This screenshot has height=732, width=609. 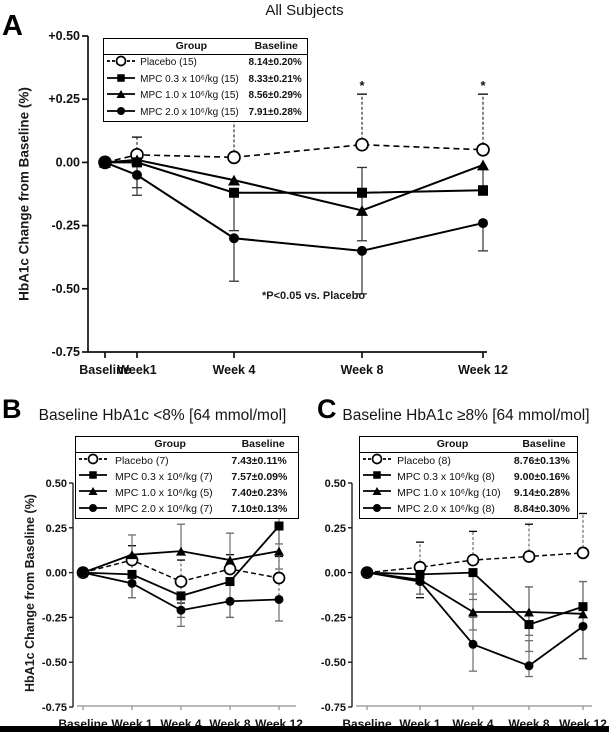 I want to click on legend-group-label: MPC 1.0 x 10⁶/kg (10), so click(x=449, y=492).